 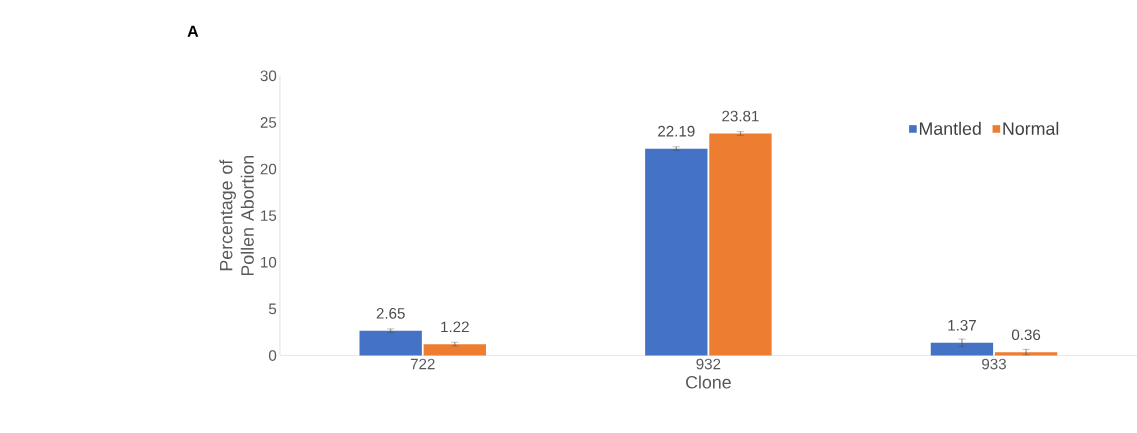 What do you see at coordinates (269, 262) in the screenshot?
I see `y-tick-label: 10` at bounding box center [269, 262].